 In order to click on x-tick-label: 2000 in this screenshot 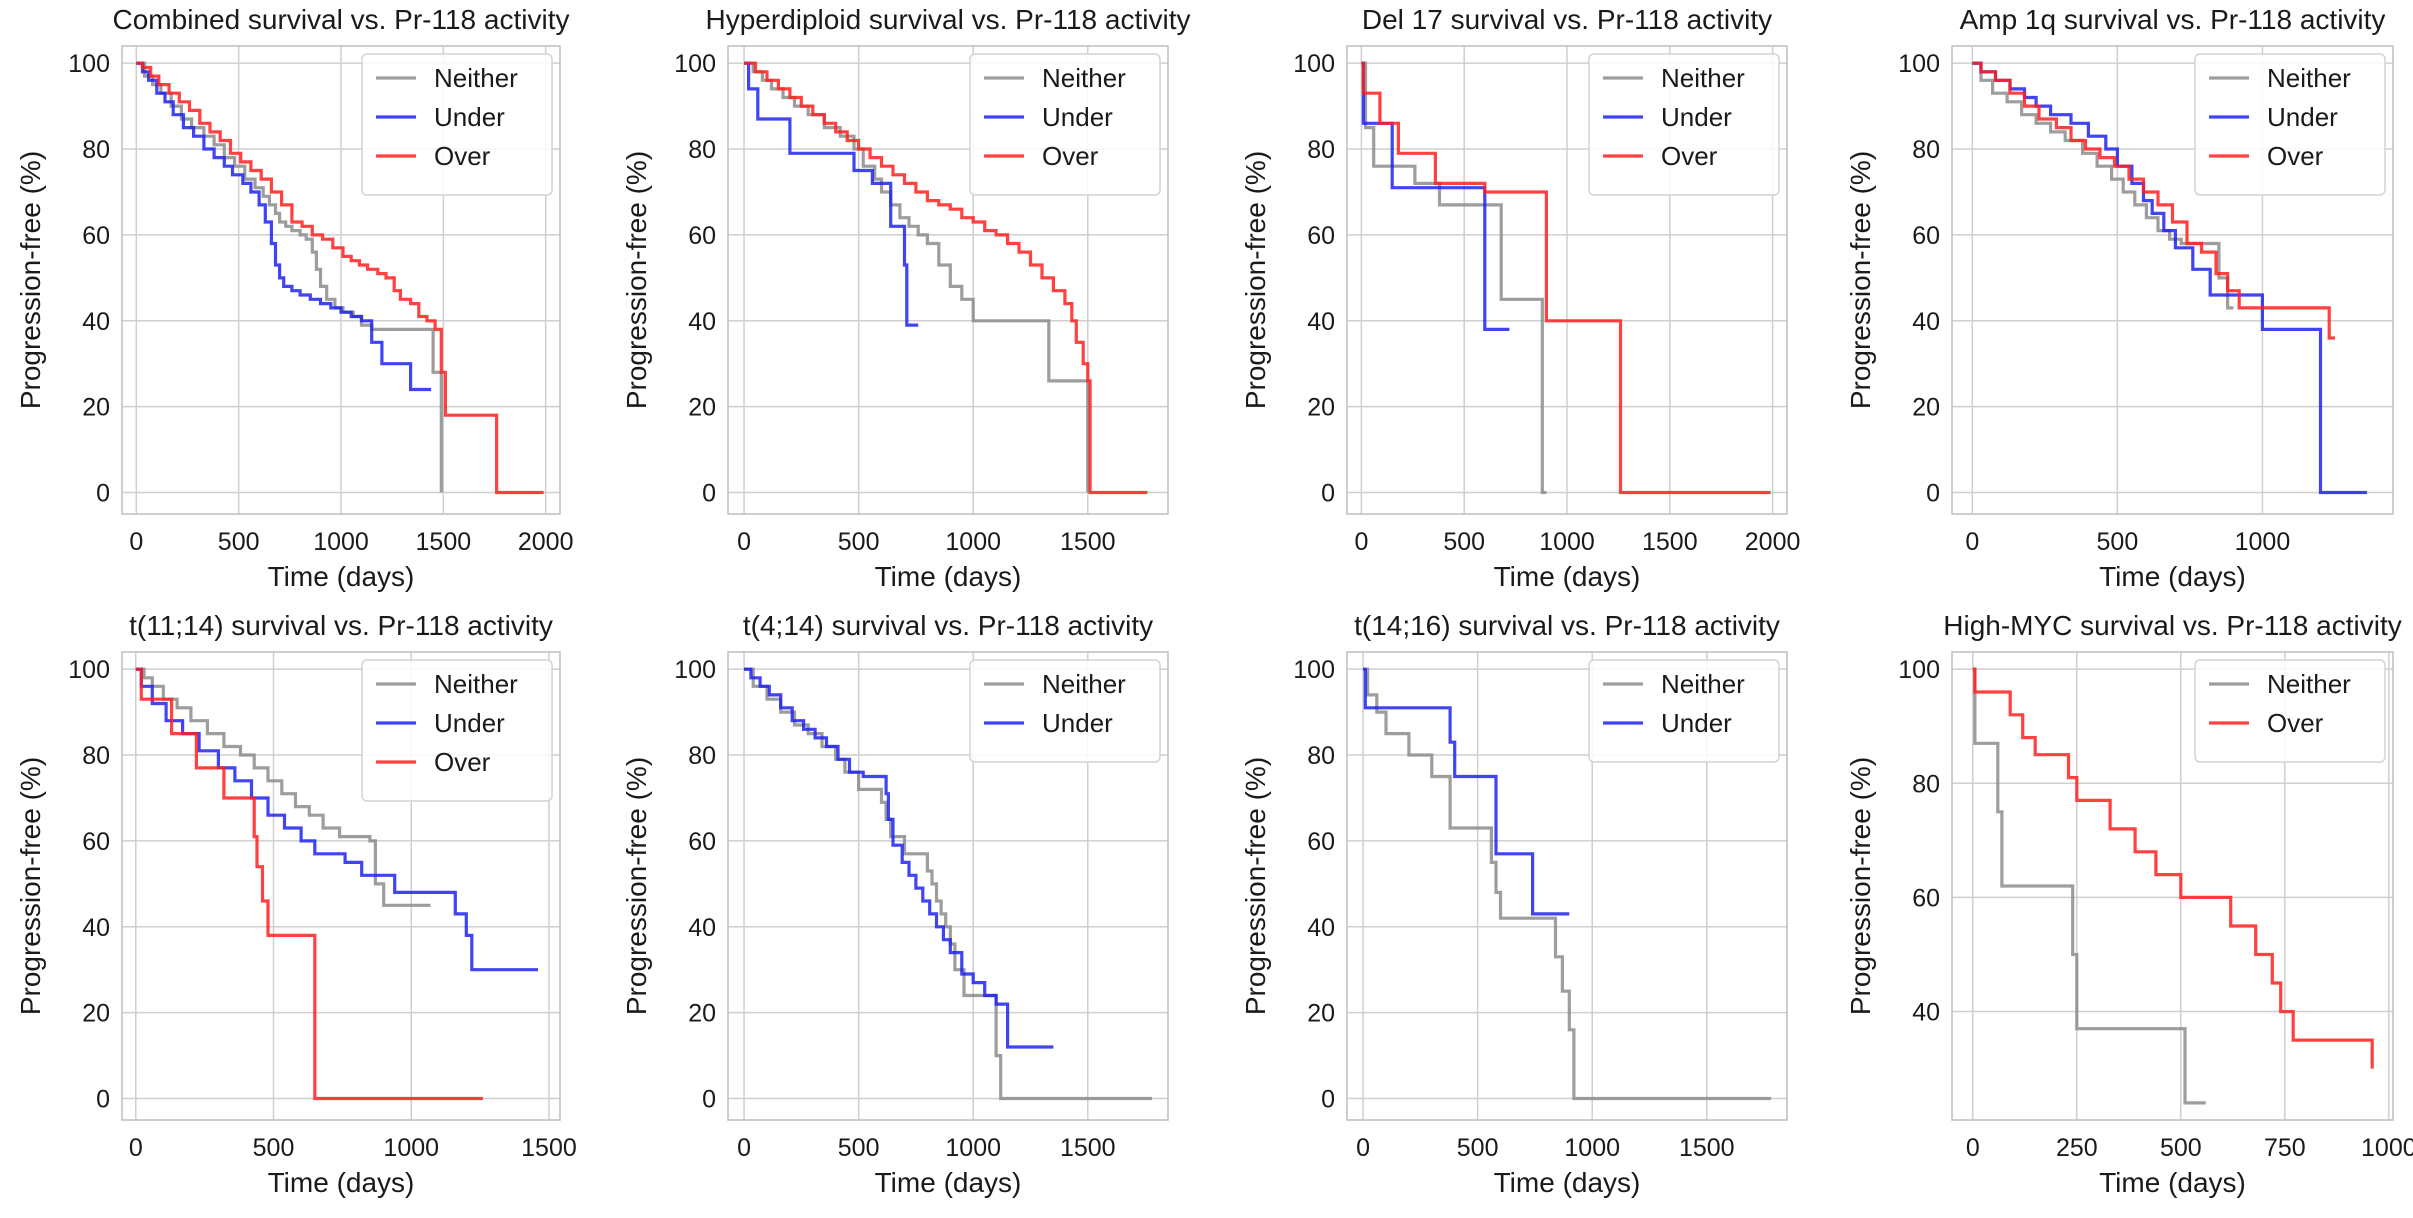, I will do `click(1773, 542)`.